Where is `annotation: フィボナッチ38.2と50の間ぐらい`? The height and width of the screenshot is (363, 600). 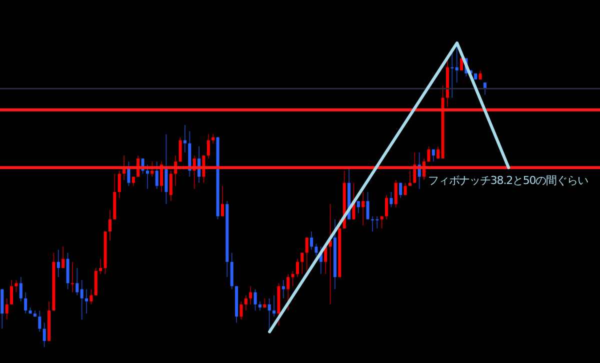 annotation: フィボナッチ38.2と50の間ぐらい is located at coordinates (508, 180).